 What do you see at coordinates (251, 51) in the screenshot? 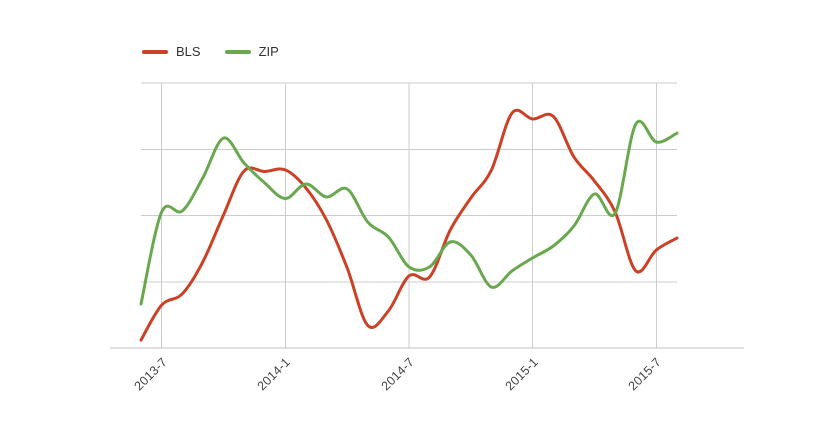
I see `legend-item-zip: ZIP` at bounding box center [251, 51].